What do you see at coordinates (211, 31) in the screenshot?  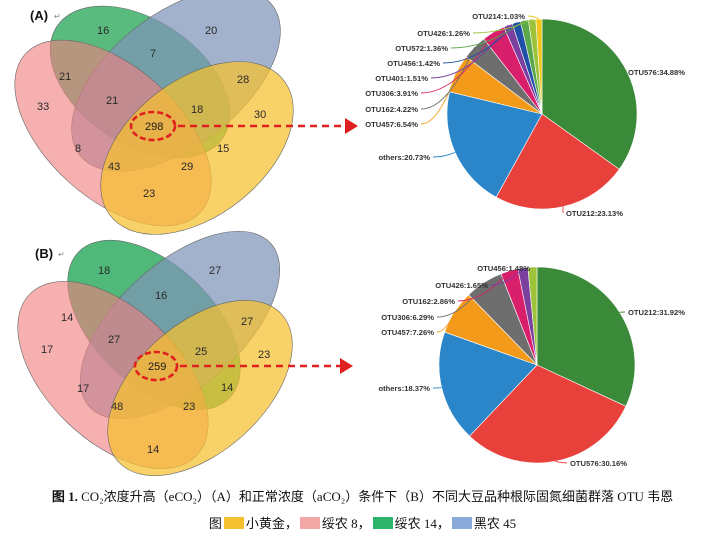 I see `venn-number: 20` at bounding box center [211, 31].